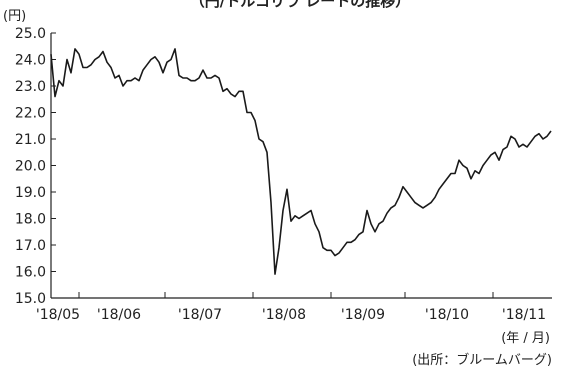 The width and height of the screenshot is (565, 372). What do you see at coordinates (119, 315) in the screenshot?
I see `x-tick-label: '18/06` at bounding box center [119, 315].